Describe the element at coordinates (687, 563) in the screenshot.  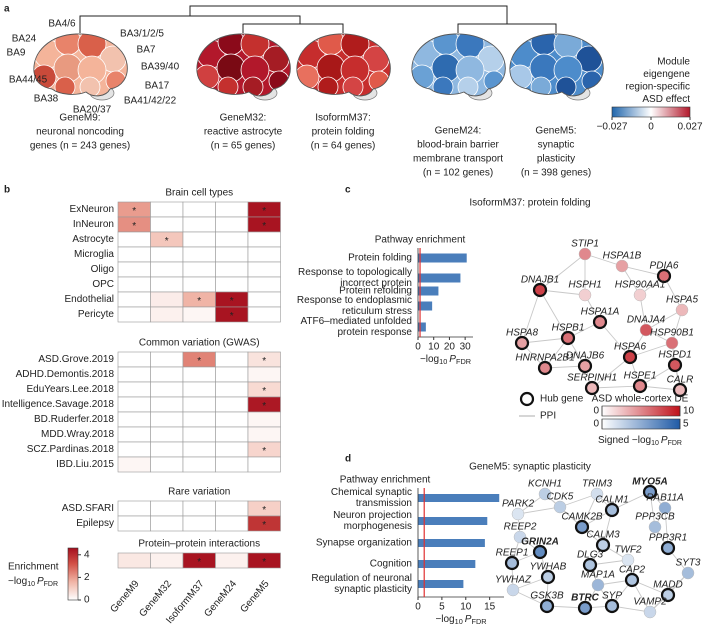
I see `gene-label: SYT3` at that location.